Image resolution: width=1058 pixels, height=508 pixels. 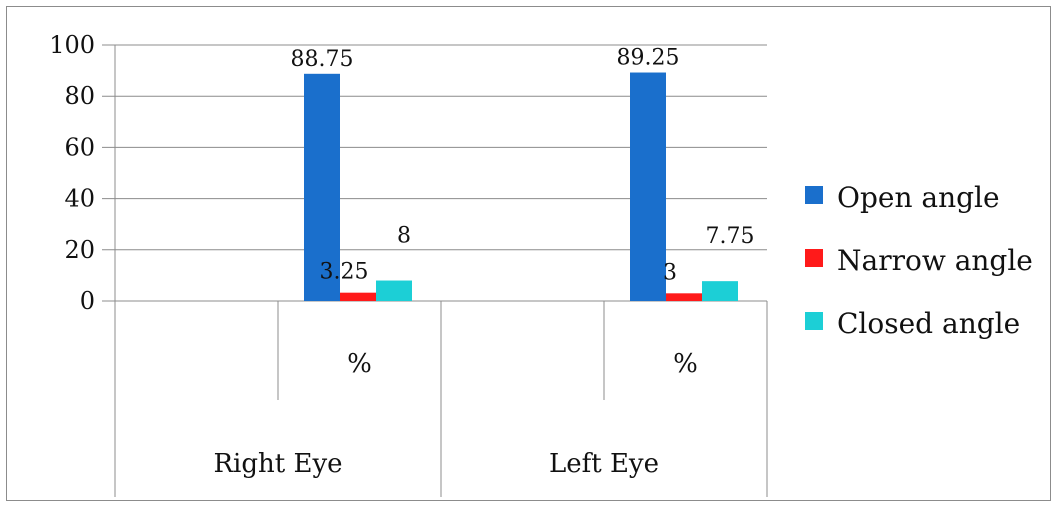 I want to click on y-tick-label: 20, so click(x=79, y=250).